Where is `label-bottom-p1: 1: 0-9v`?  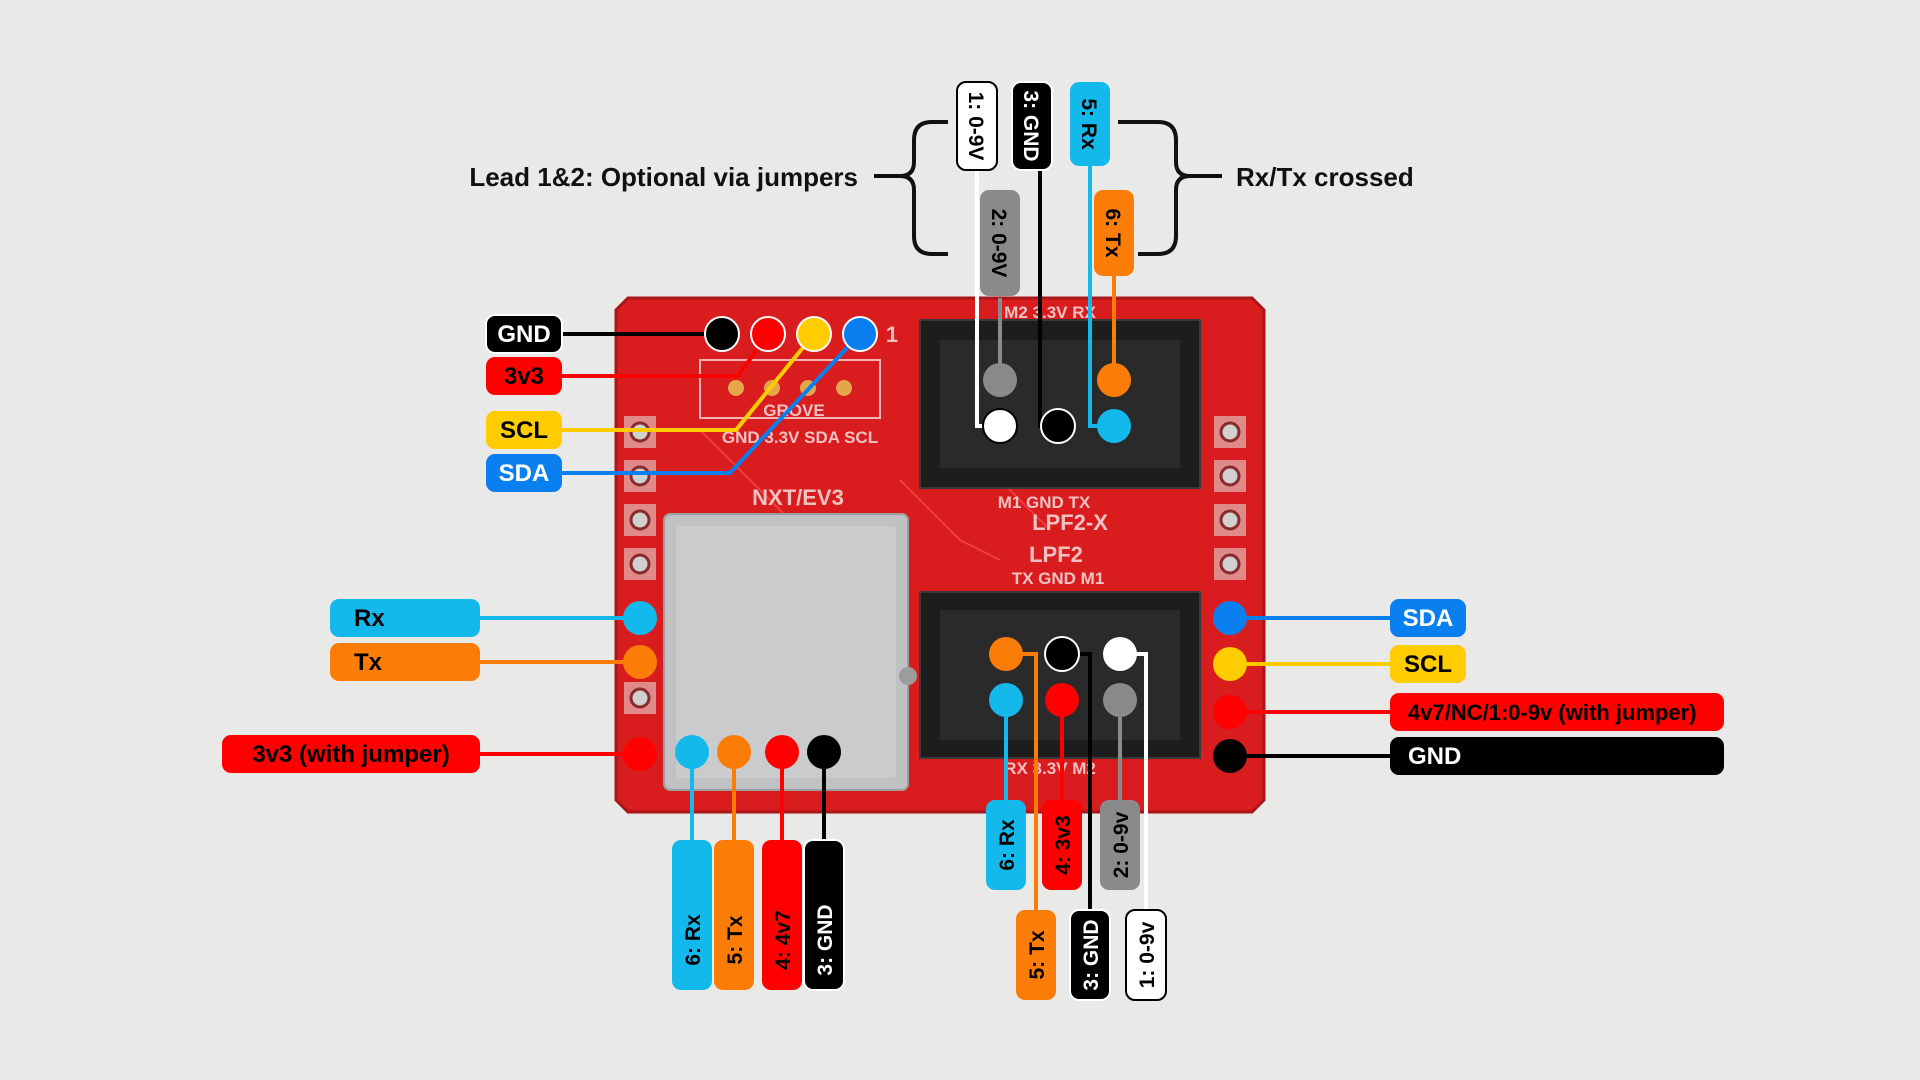
label-bottom-p1: 1: 0-9v is located at coordinates (1146, 955).